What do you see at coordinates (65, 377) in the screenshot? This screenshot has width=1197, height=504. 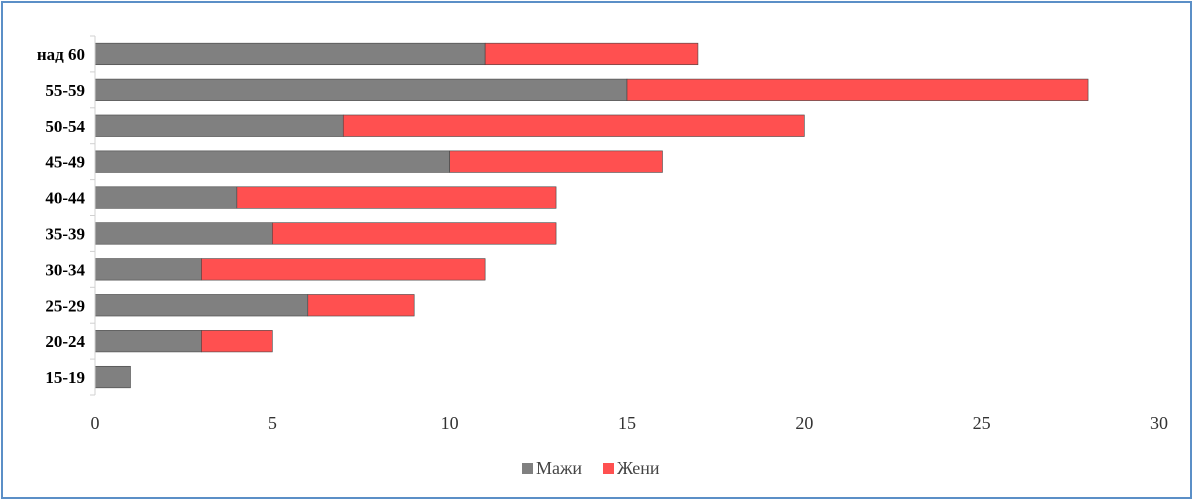 I see `category-label: 15-19` at bounding box center [65, 377].